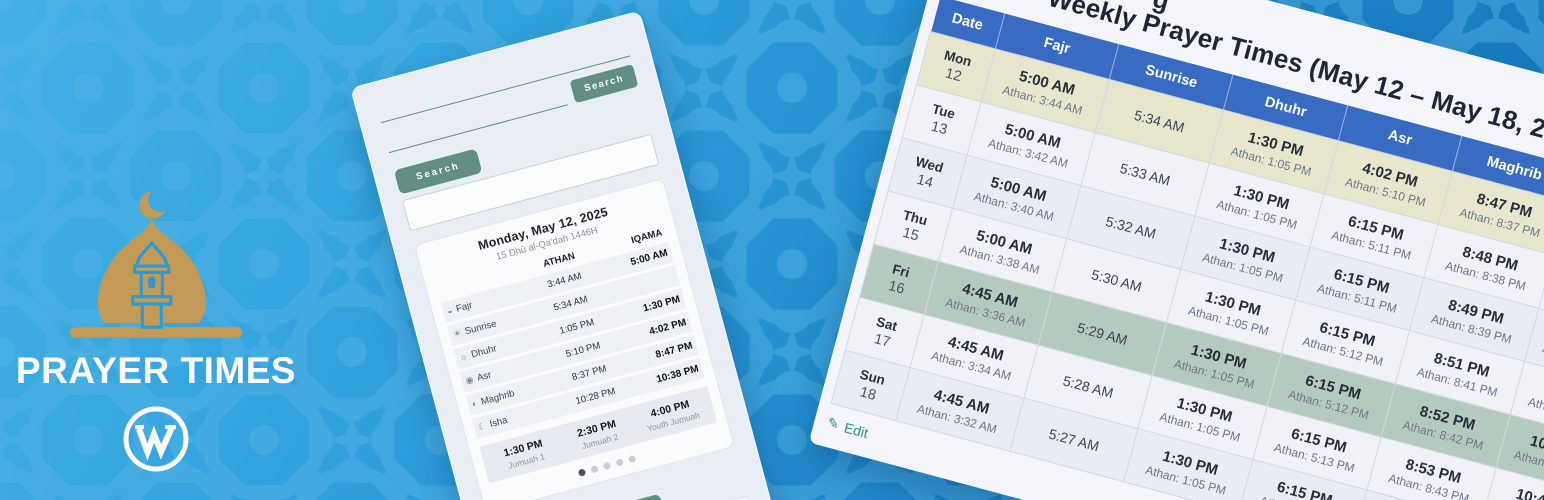  What do you see at coordinates (1517, 489) in the screenshot?
I see `iqama-time: 10:48 PM` at bounding box center [1517, 489].